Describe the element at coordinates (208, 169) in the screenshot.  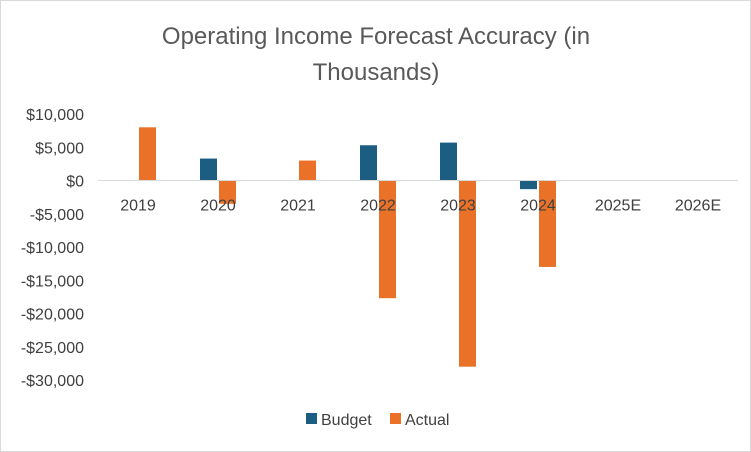
I see `bar-budget-2020` at that location.